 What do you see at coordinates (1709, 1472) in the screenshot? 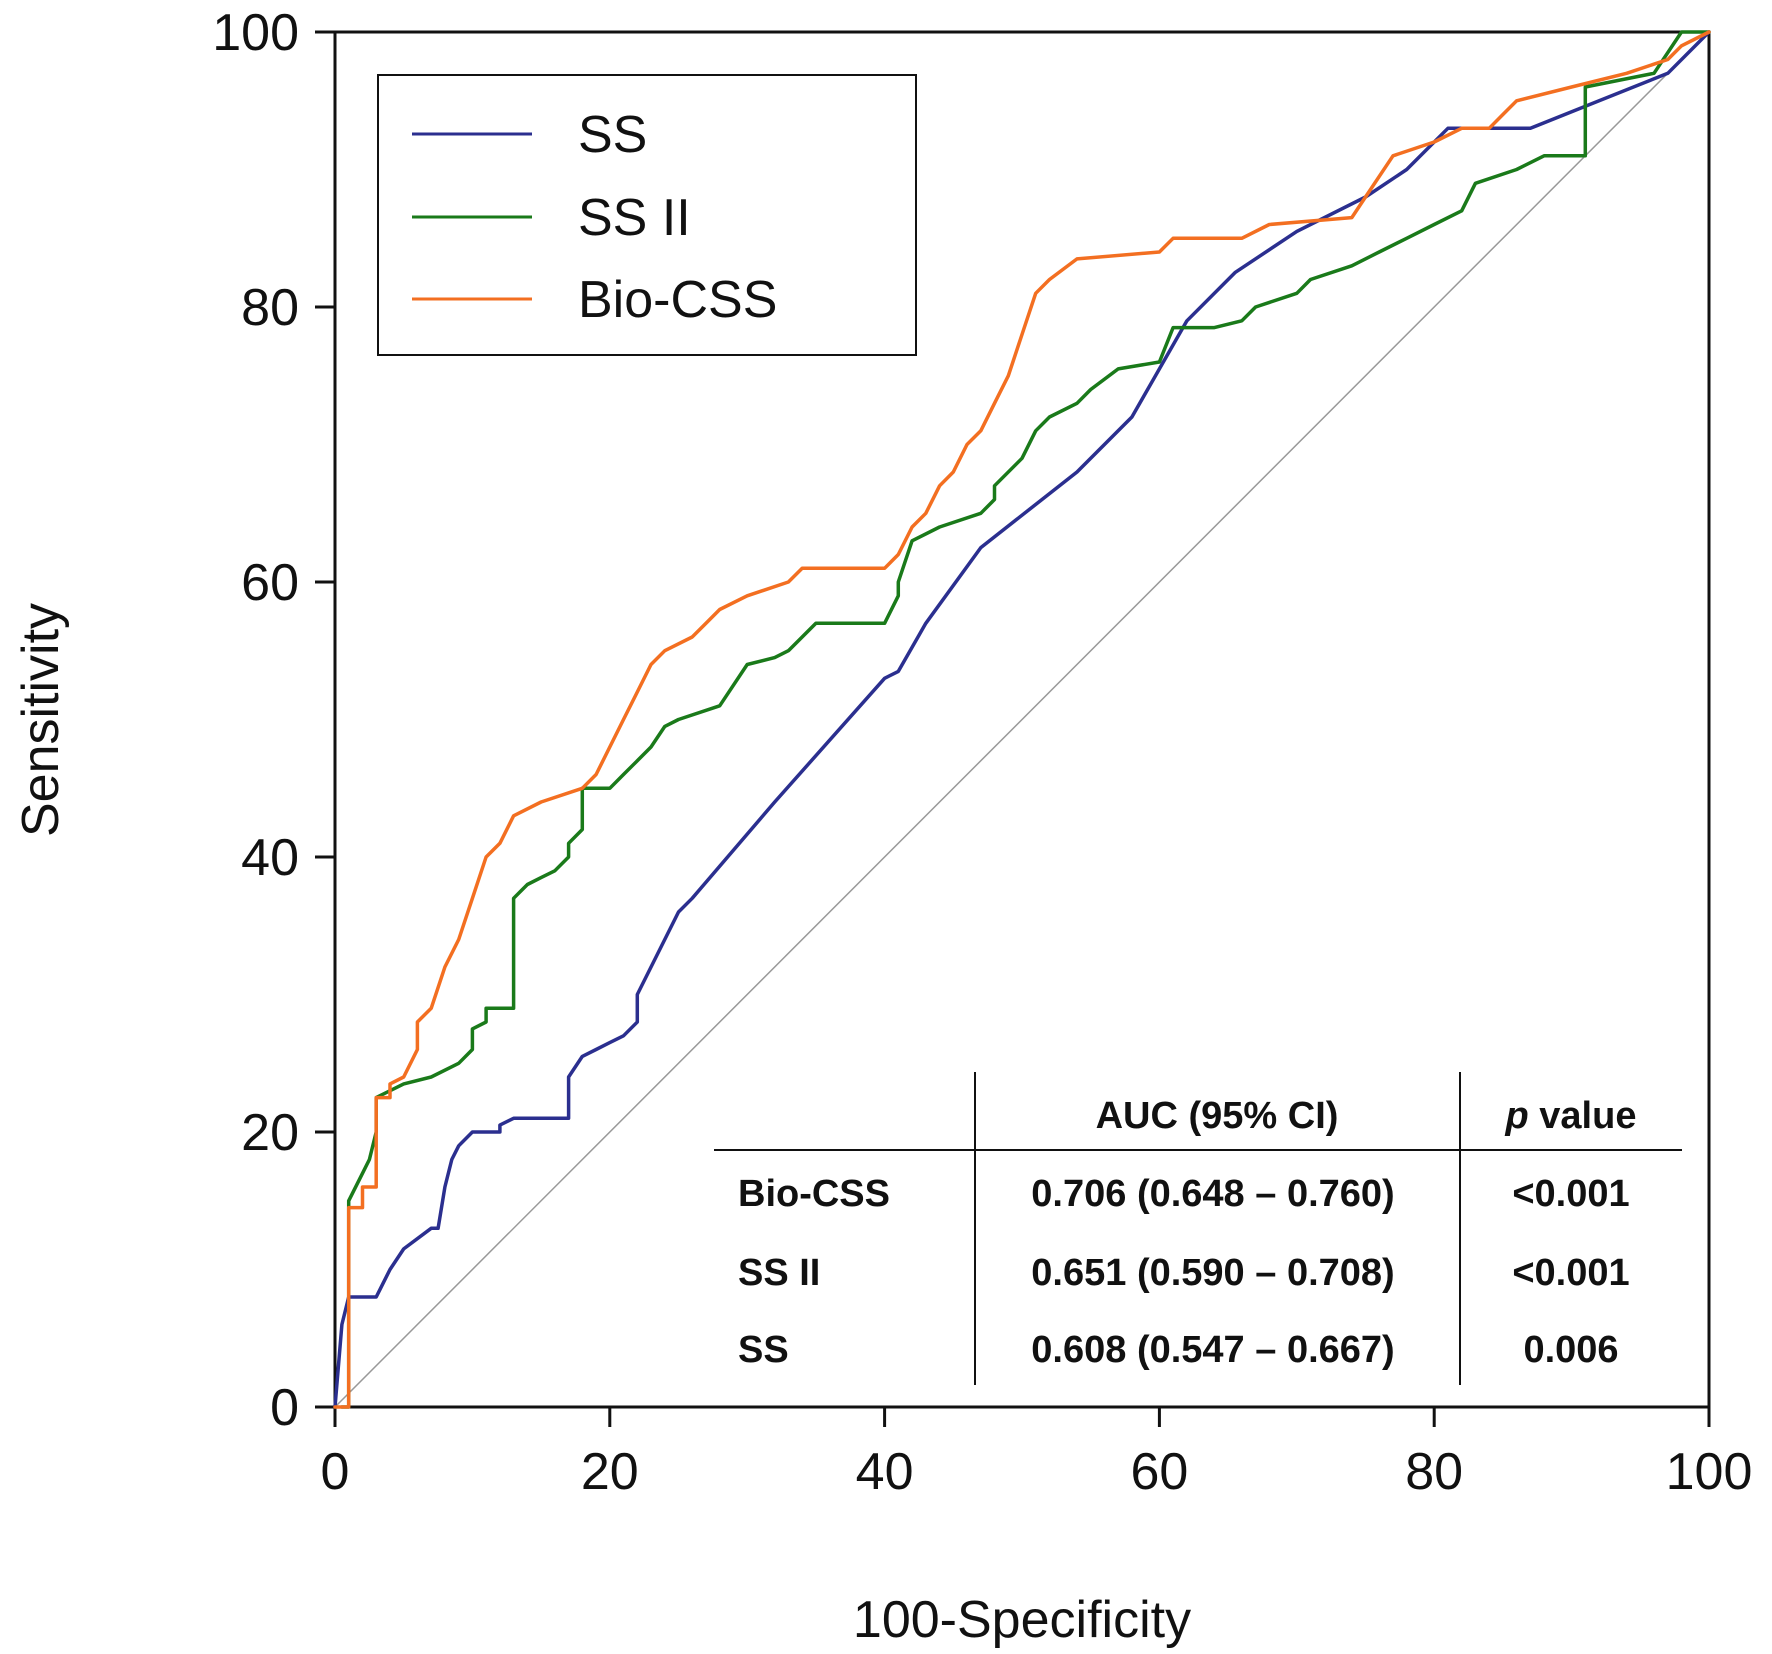
I see `x-tick-label: 100` at bounding box center [1709, 1472].